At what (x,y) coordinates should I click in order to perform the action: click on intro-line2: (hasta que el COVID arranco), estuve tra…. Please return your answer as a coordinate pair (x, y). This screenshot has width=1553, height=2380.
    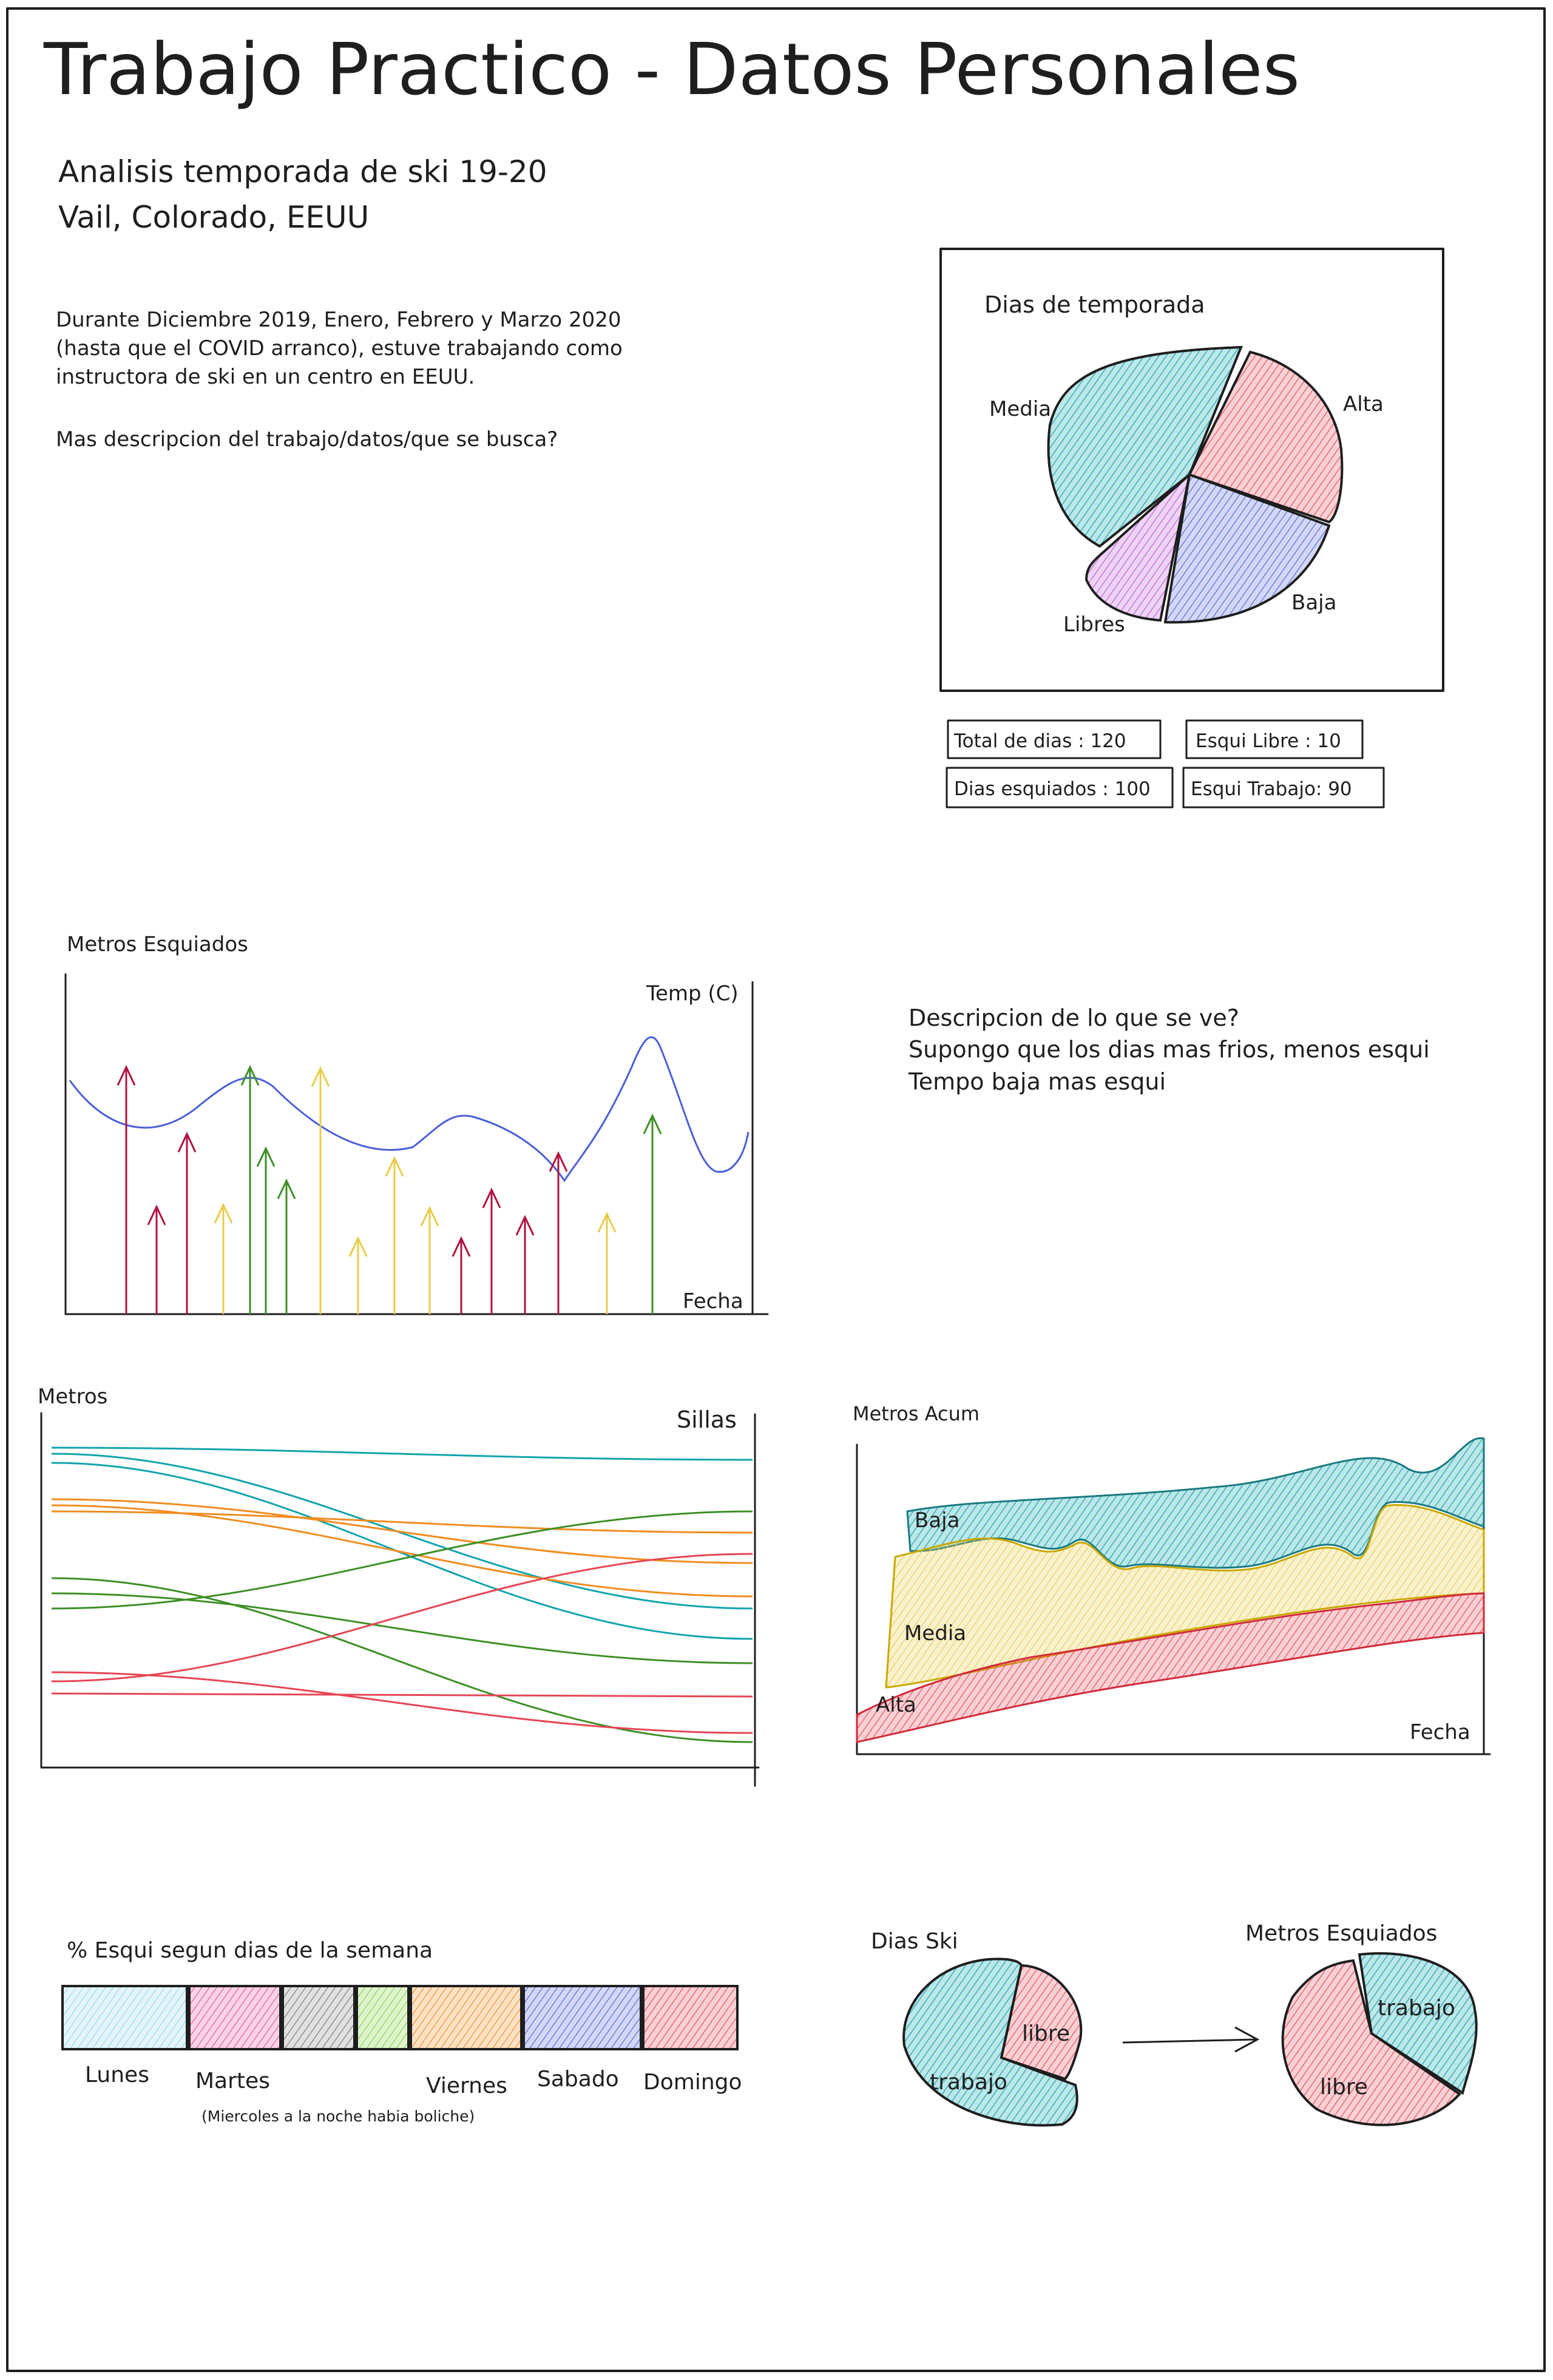
    Looking at the image, I should click on (339, 348).